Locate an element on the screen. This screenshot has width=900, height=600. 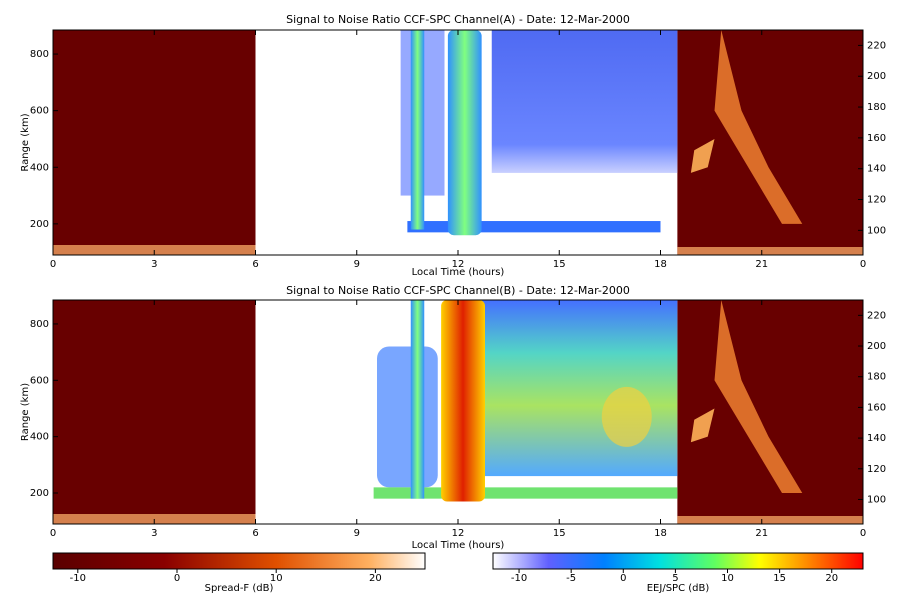
colorbar-label: EEJ/SPC (dB) is located at coordinates (678, 588).